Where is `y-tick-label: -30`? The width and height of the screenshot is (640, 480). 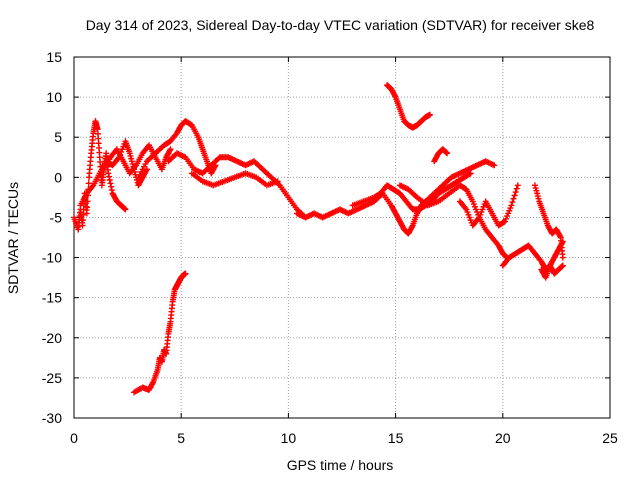
y-tick-label: -30 is located at coordinates (52, 418).